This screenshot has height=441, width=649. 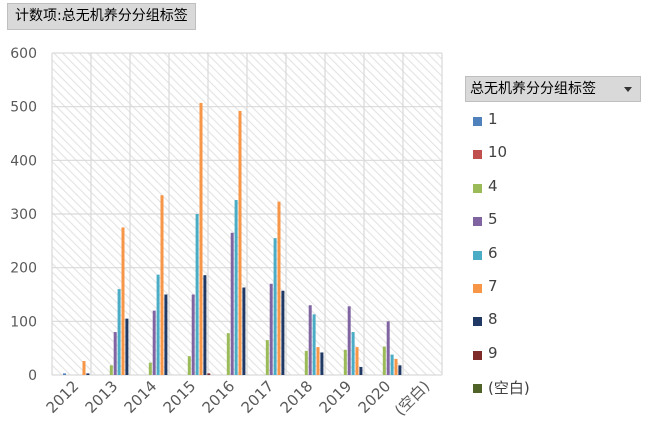 I want to click on x-tick-label: 2012, so click(x=63, y=397).